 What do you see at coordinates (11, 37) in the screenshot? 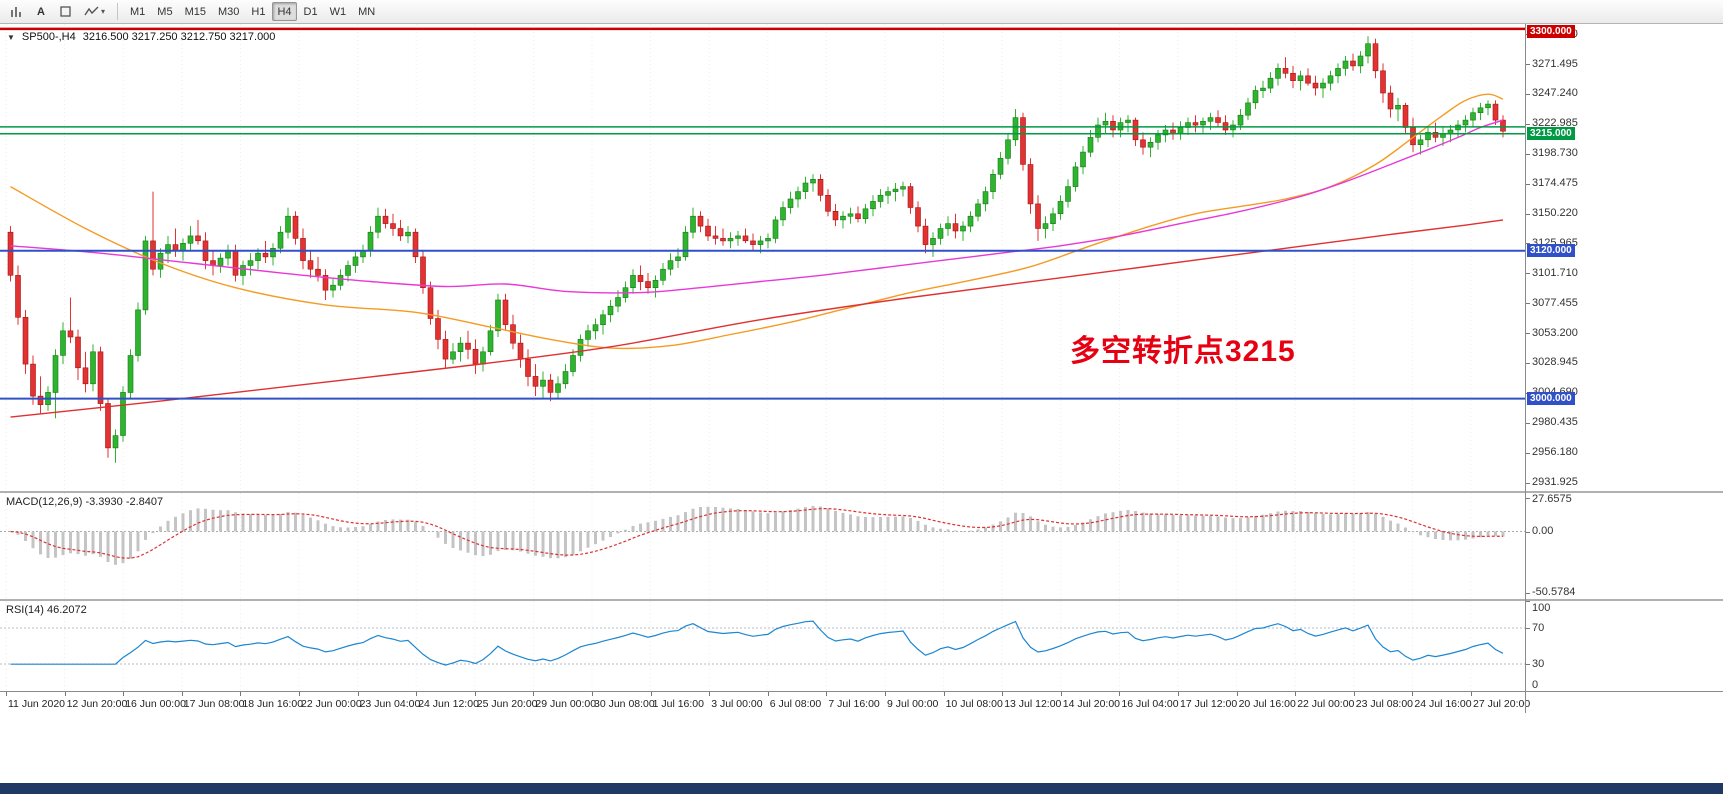
I see `expand-arrow-icon: ▼` at bounding box center [11, 37].